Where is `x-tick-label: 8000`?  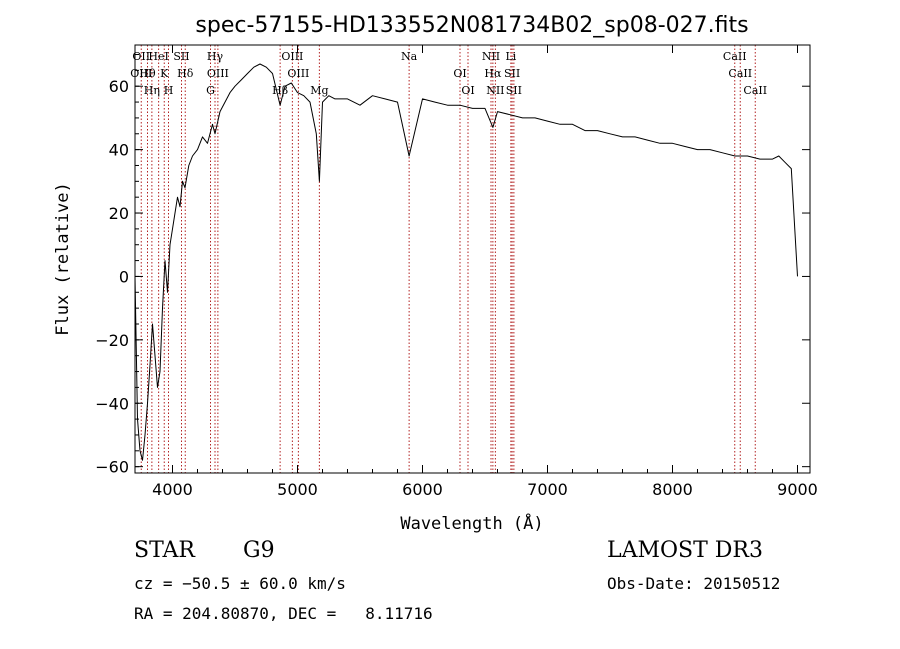
x-tick-label: 8000 is located at coordinates (672, 489).